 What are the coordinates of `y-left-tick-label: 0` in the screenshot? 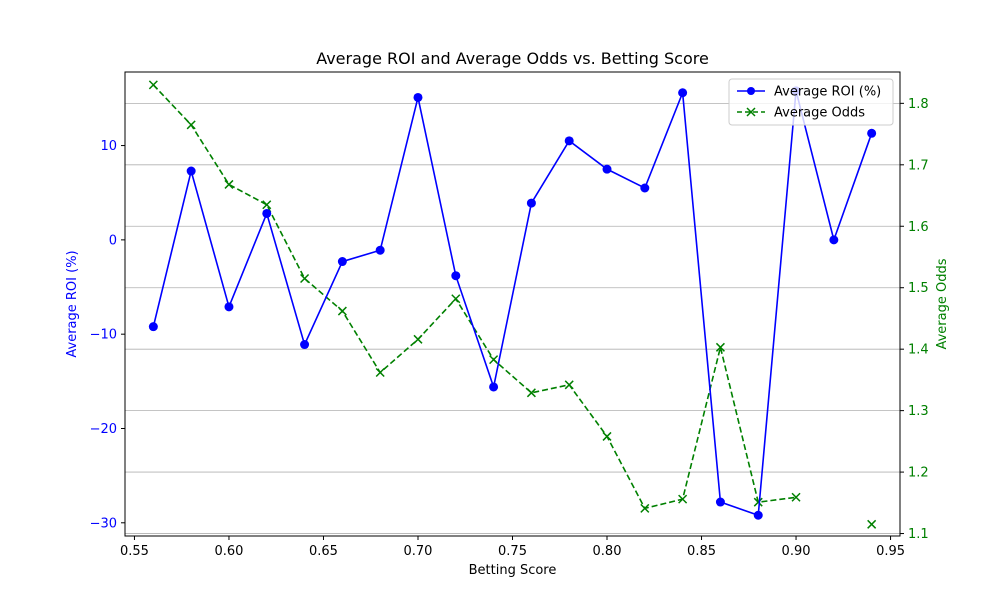 It's located at (113, 240).